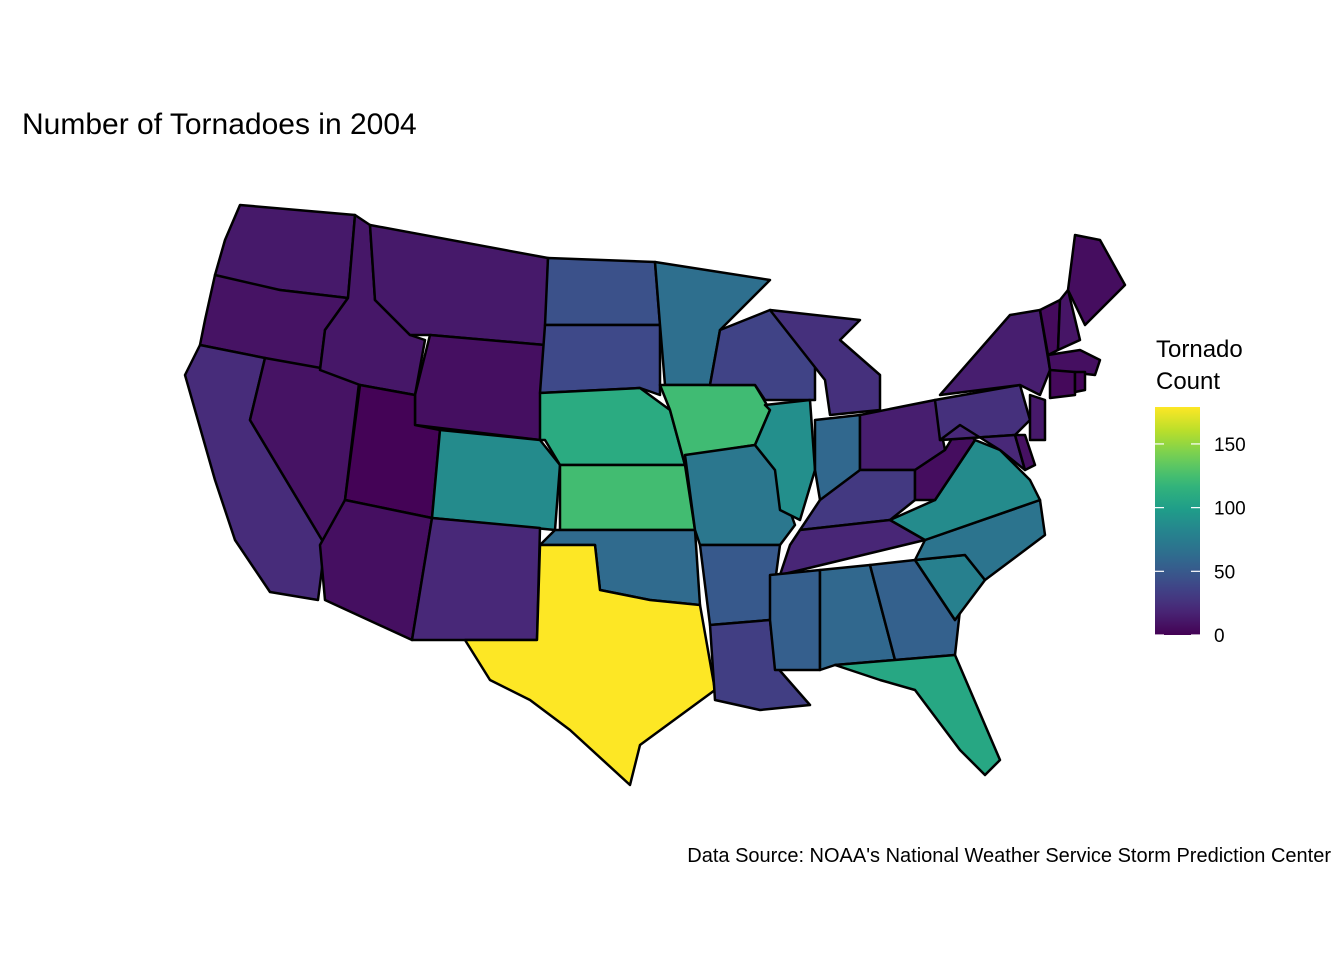 The height and width of the screenshot is (960, 1344). What do you see at coordinates (1188, 381) in the screenshot?
I see `legend-title: Count` at bounding box center [1188, 381].